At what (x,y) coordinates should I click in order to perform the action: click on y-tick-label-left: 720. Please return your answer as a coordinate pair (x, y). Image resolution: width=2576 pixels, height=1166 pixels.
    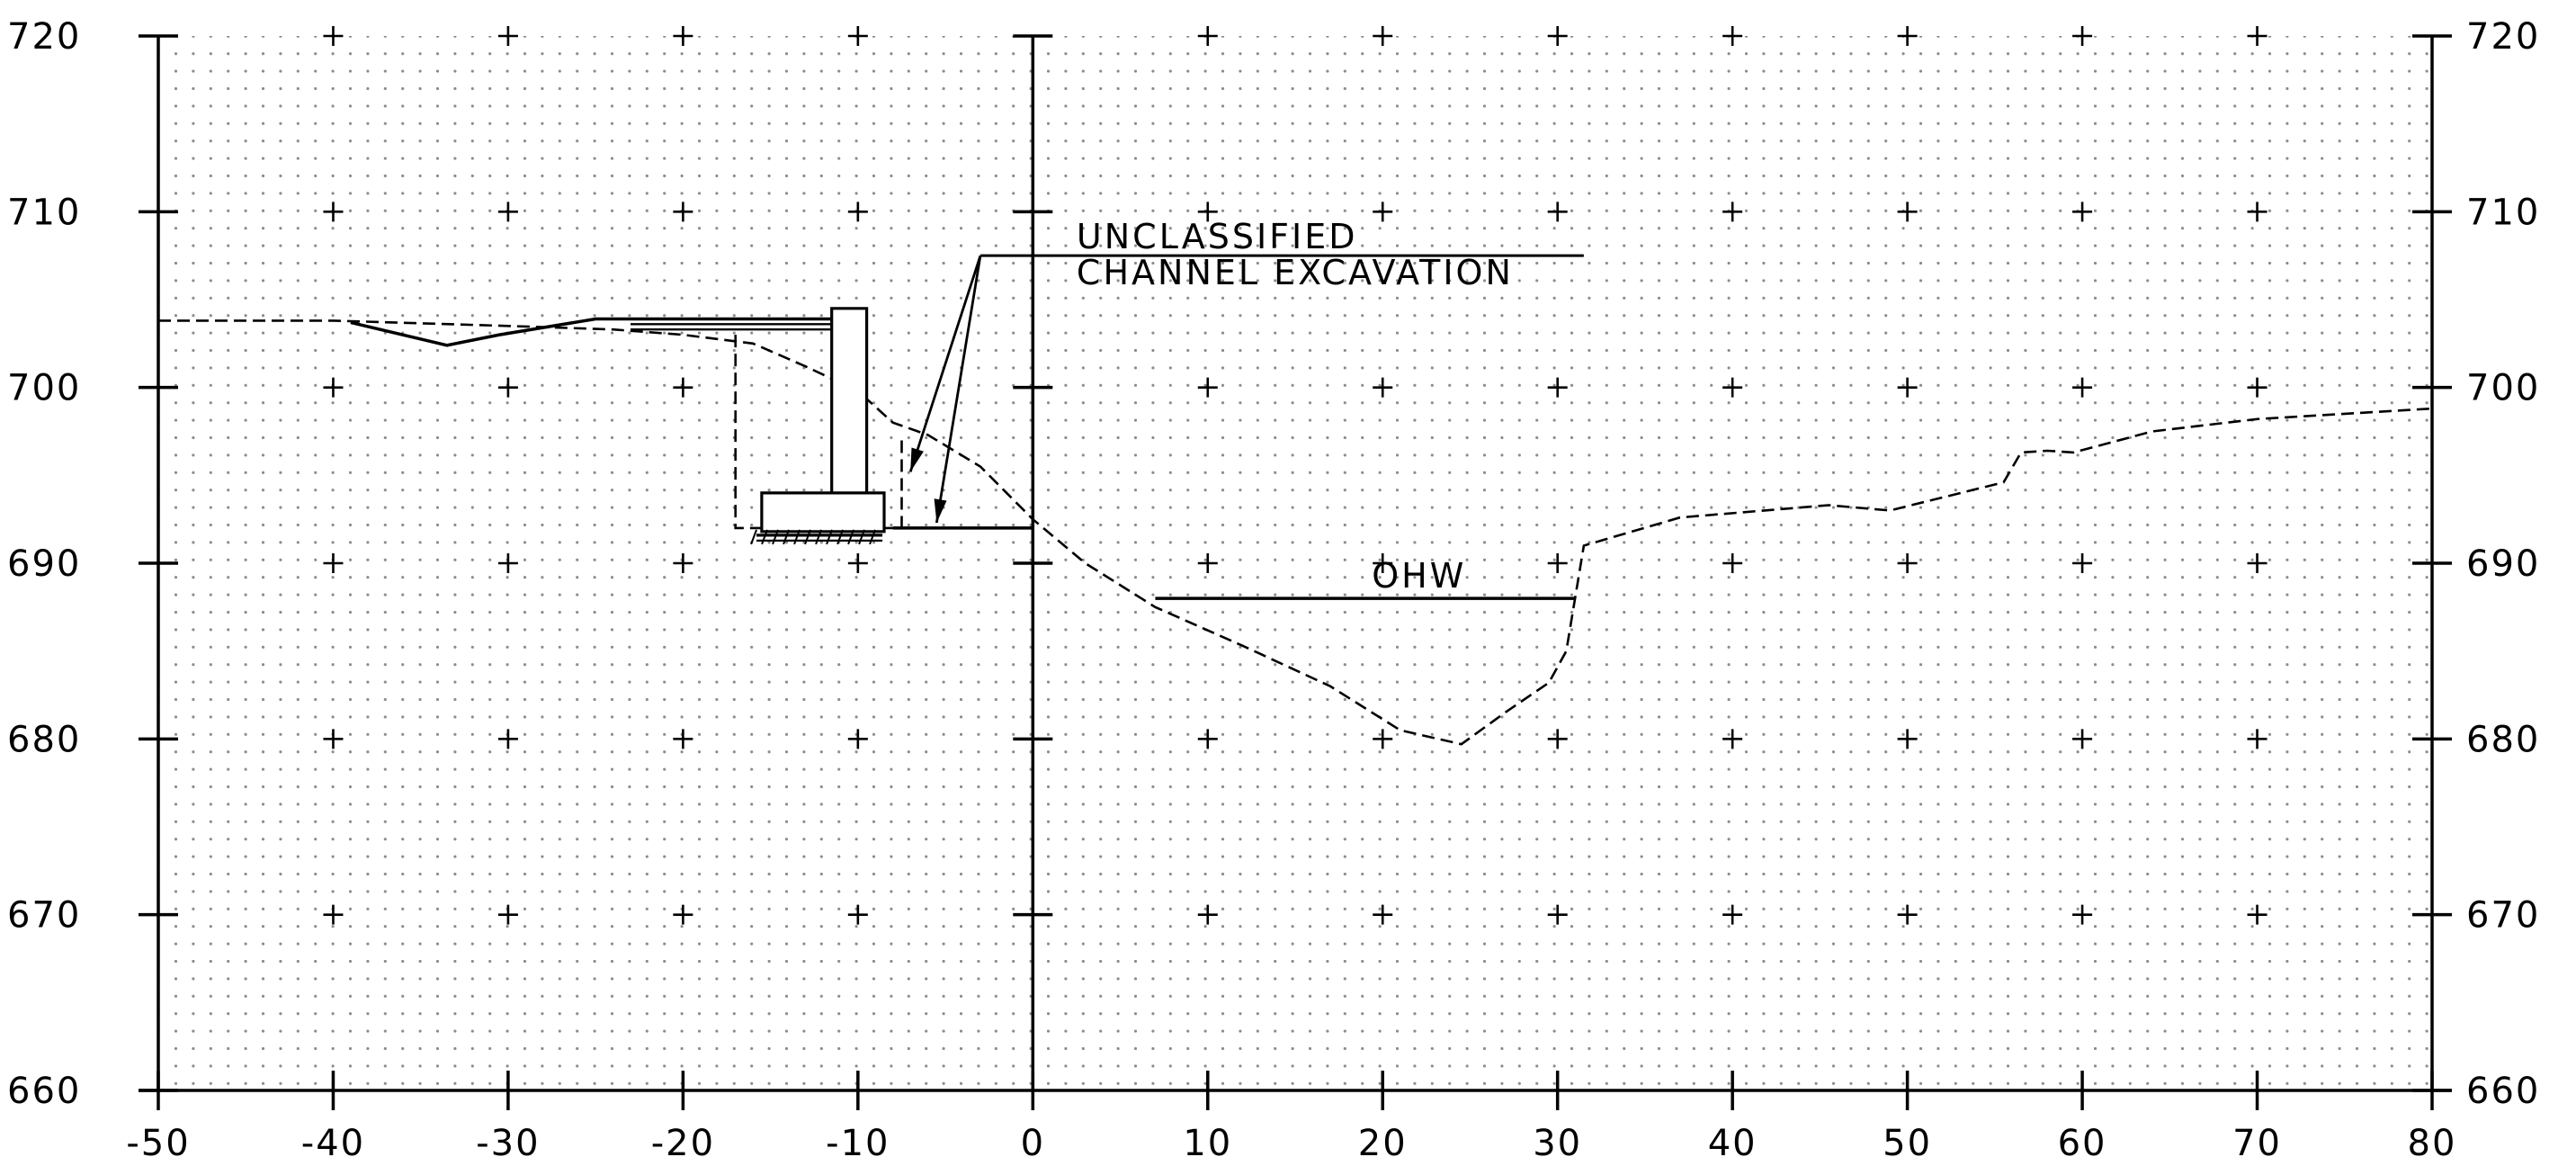
    Looking at the image, I should click on (44, 37).